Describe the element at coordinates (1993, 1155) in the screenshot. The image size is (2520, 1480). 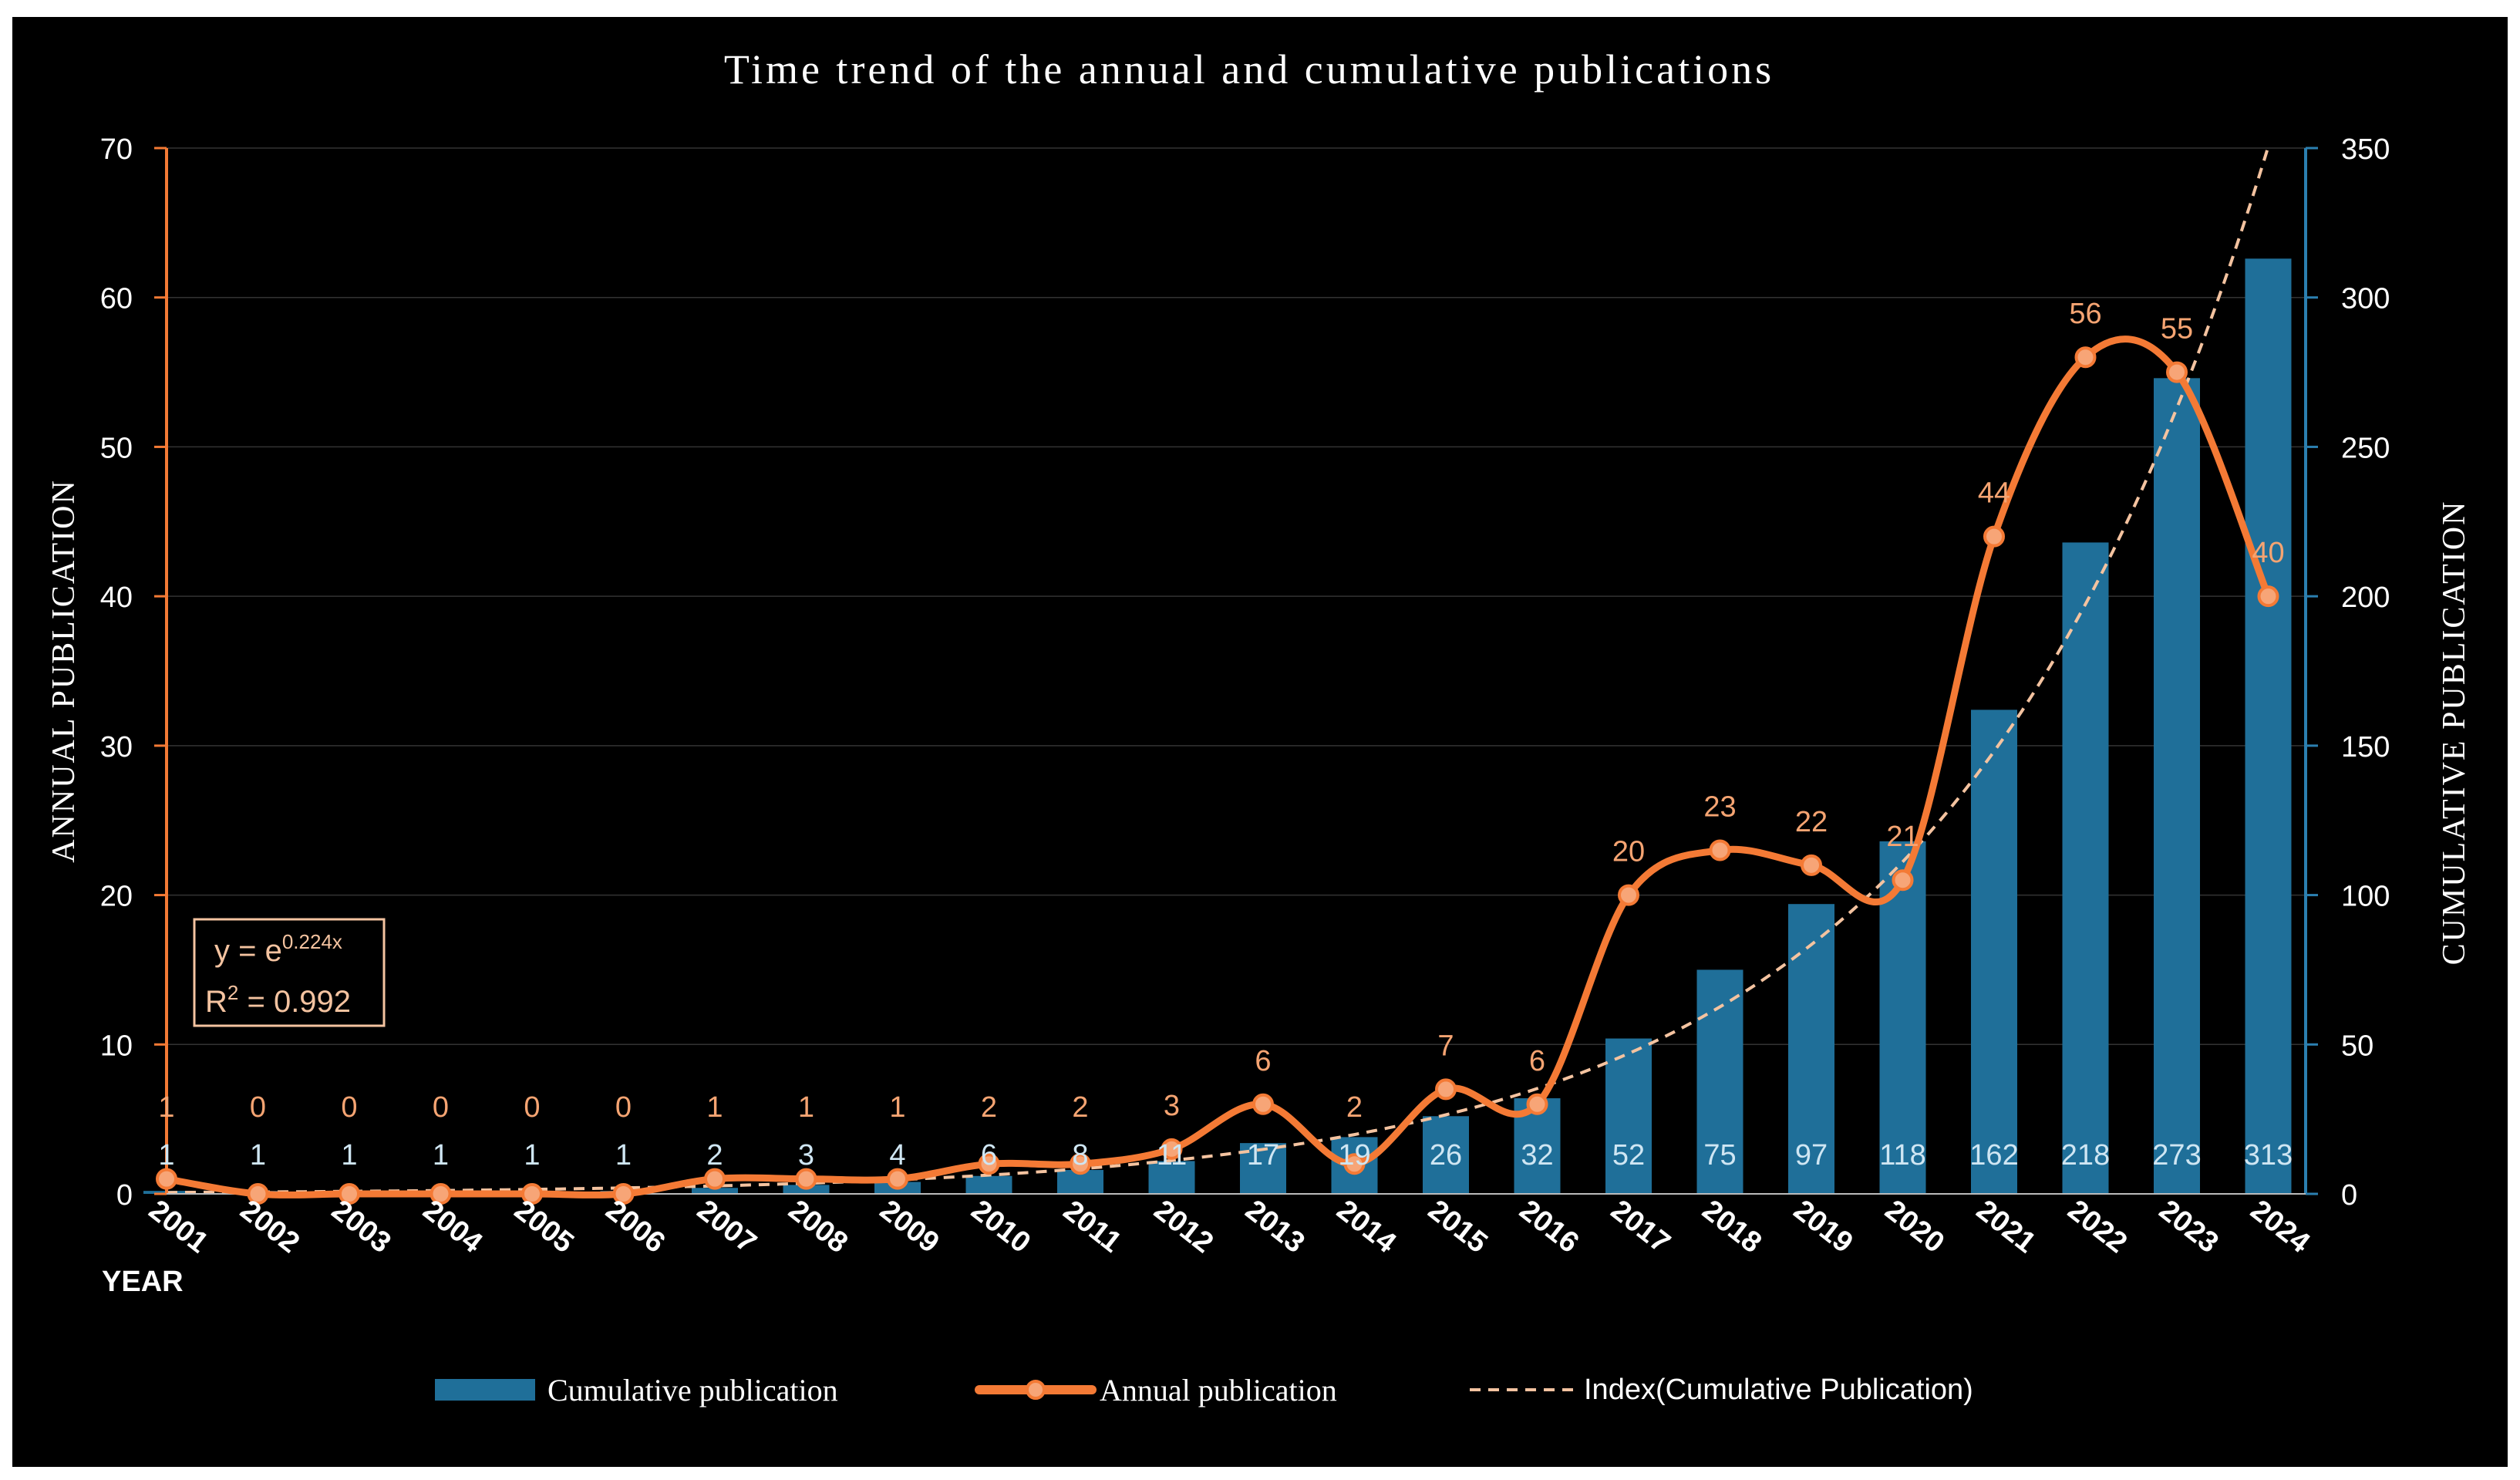
I see `bar-value-label: 162` at that location.